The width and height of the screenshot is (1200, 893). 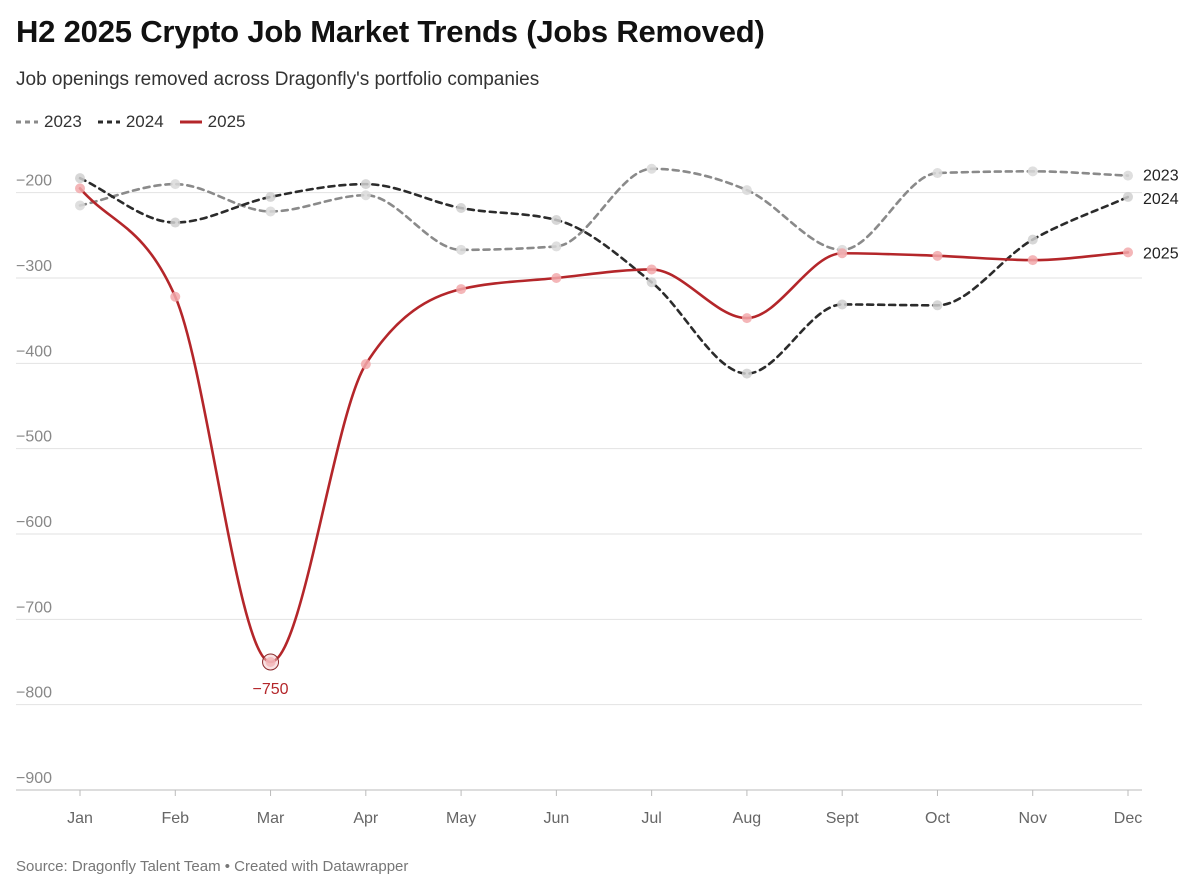 I want to click on annotation-label: −750, so click(x=271, y=689).